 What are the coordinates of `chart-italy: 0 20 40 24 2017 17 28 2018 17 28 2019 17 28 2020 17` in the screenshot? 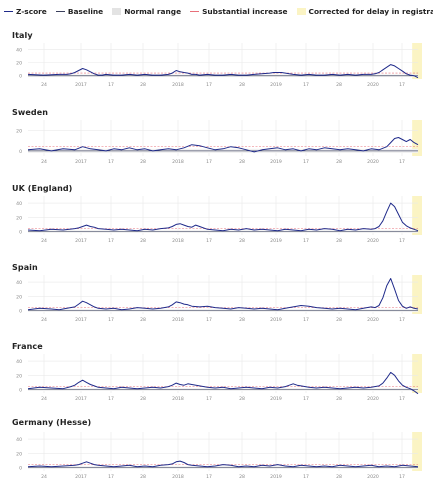 It's located at (219, 65).